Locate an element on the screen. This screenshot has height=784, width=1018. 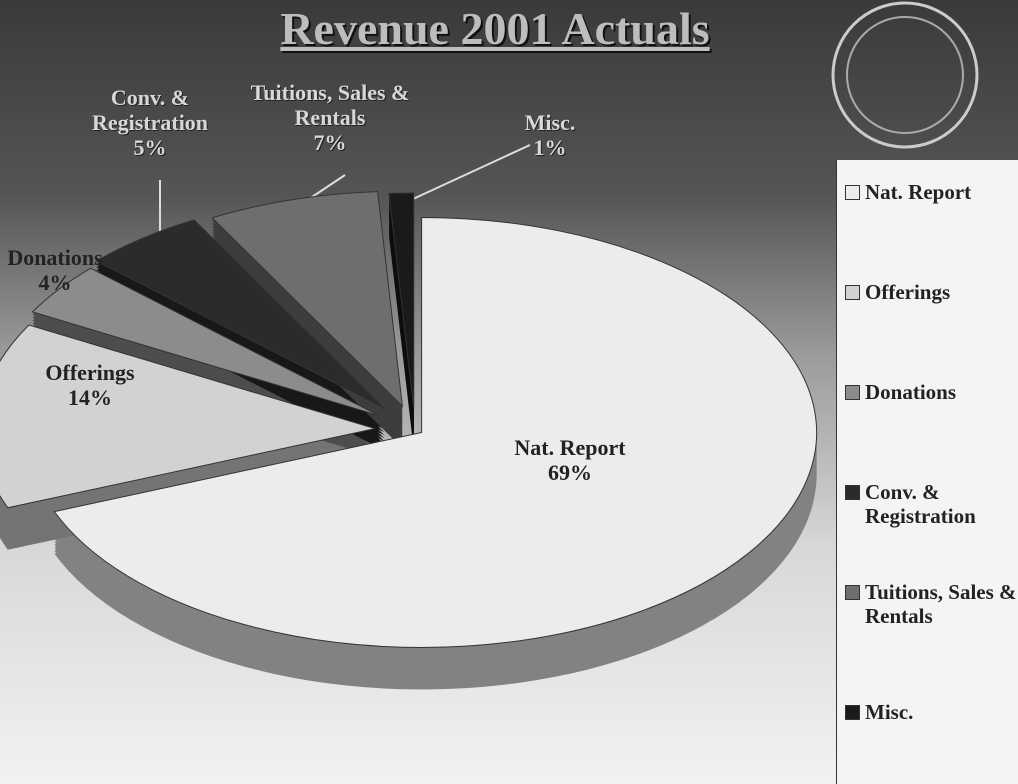
data-label: Conv. & Registration 5% is located at coordinates (150, 122).